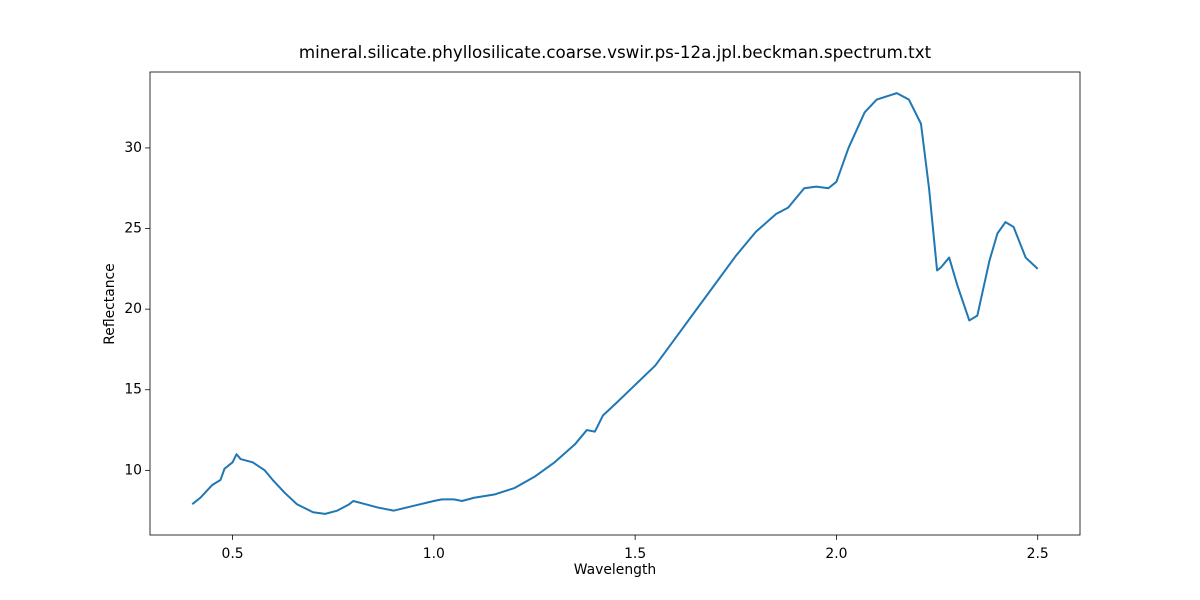  What do you see at coordinates (635, 554) in the screenshot?
I see `x-tick-label: 1.5` at bounding box center [635, 554].